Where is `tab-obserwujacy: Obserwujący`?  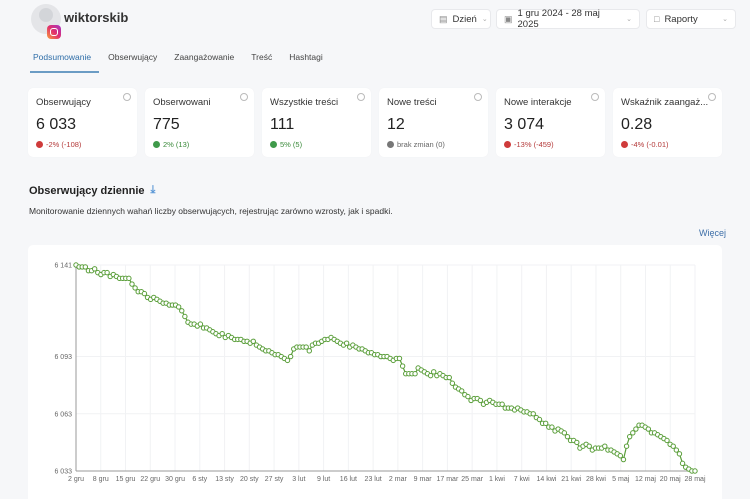
tab-obserwujacy: Obserwujący is located at coordinates (133, 57).